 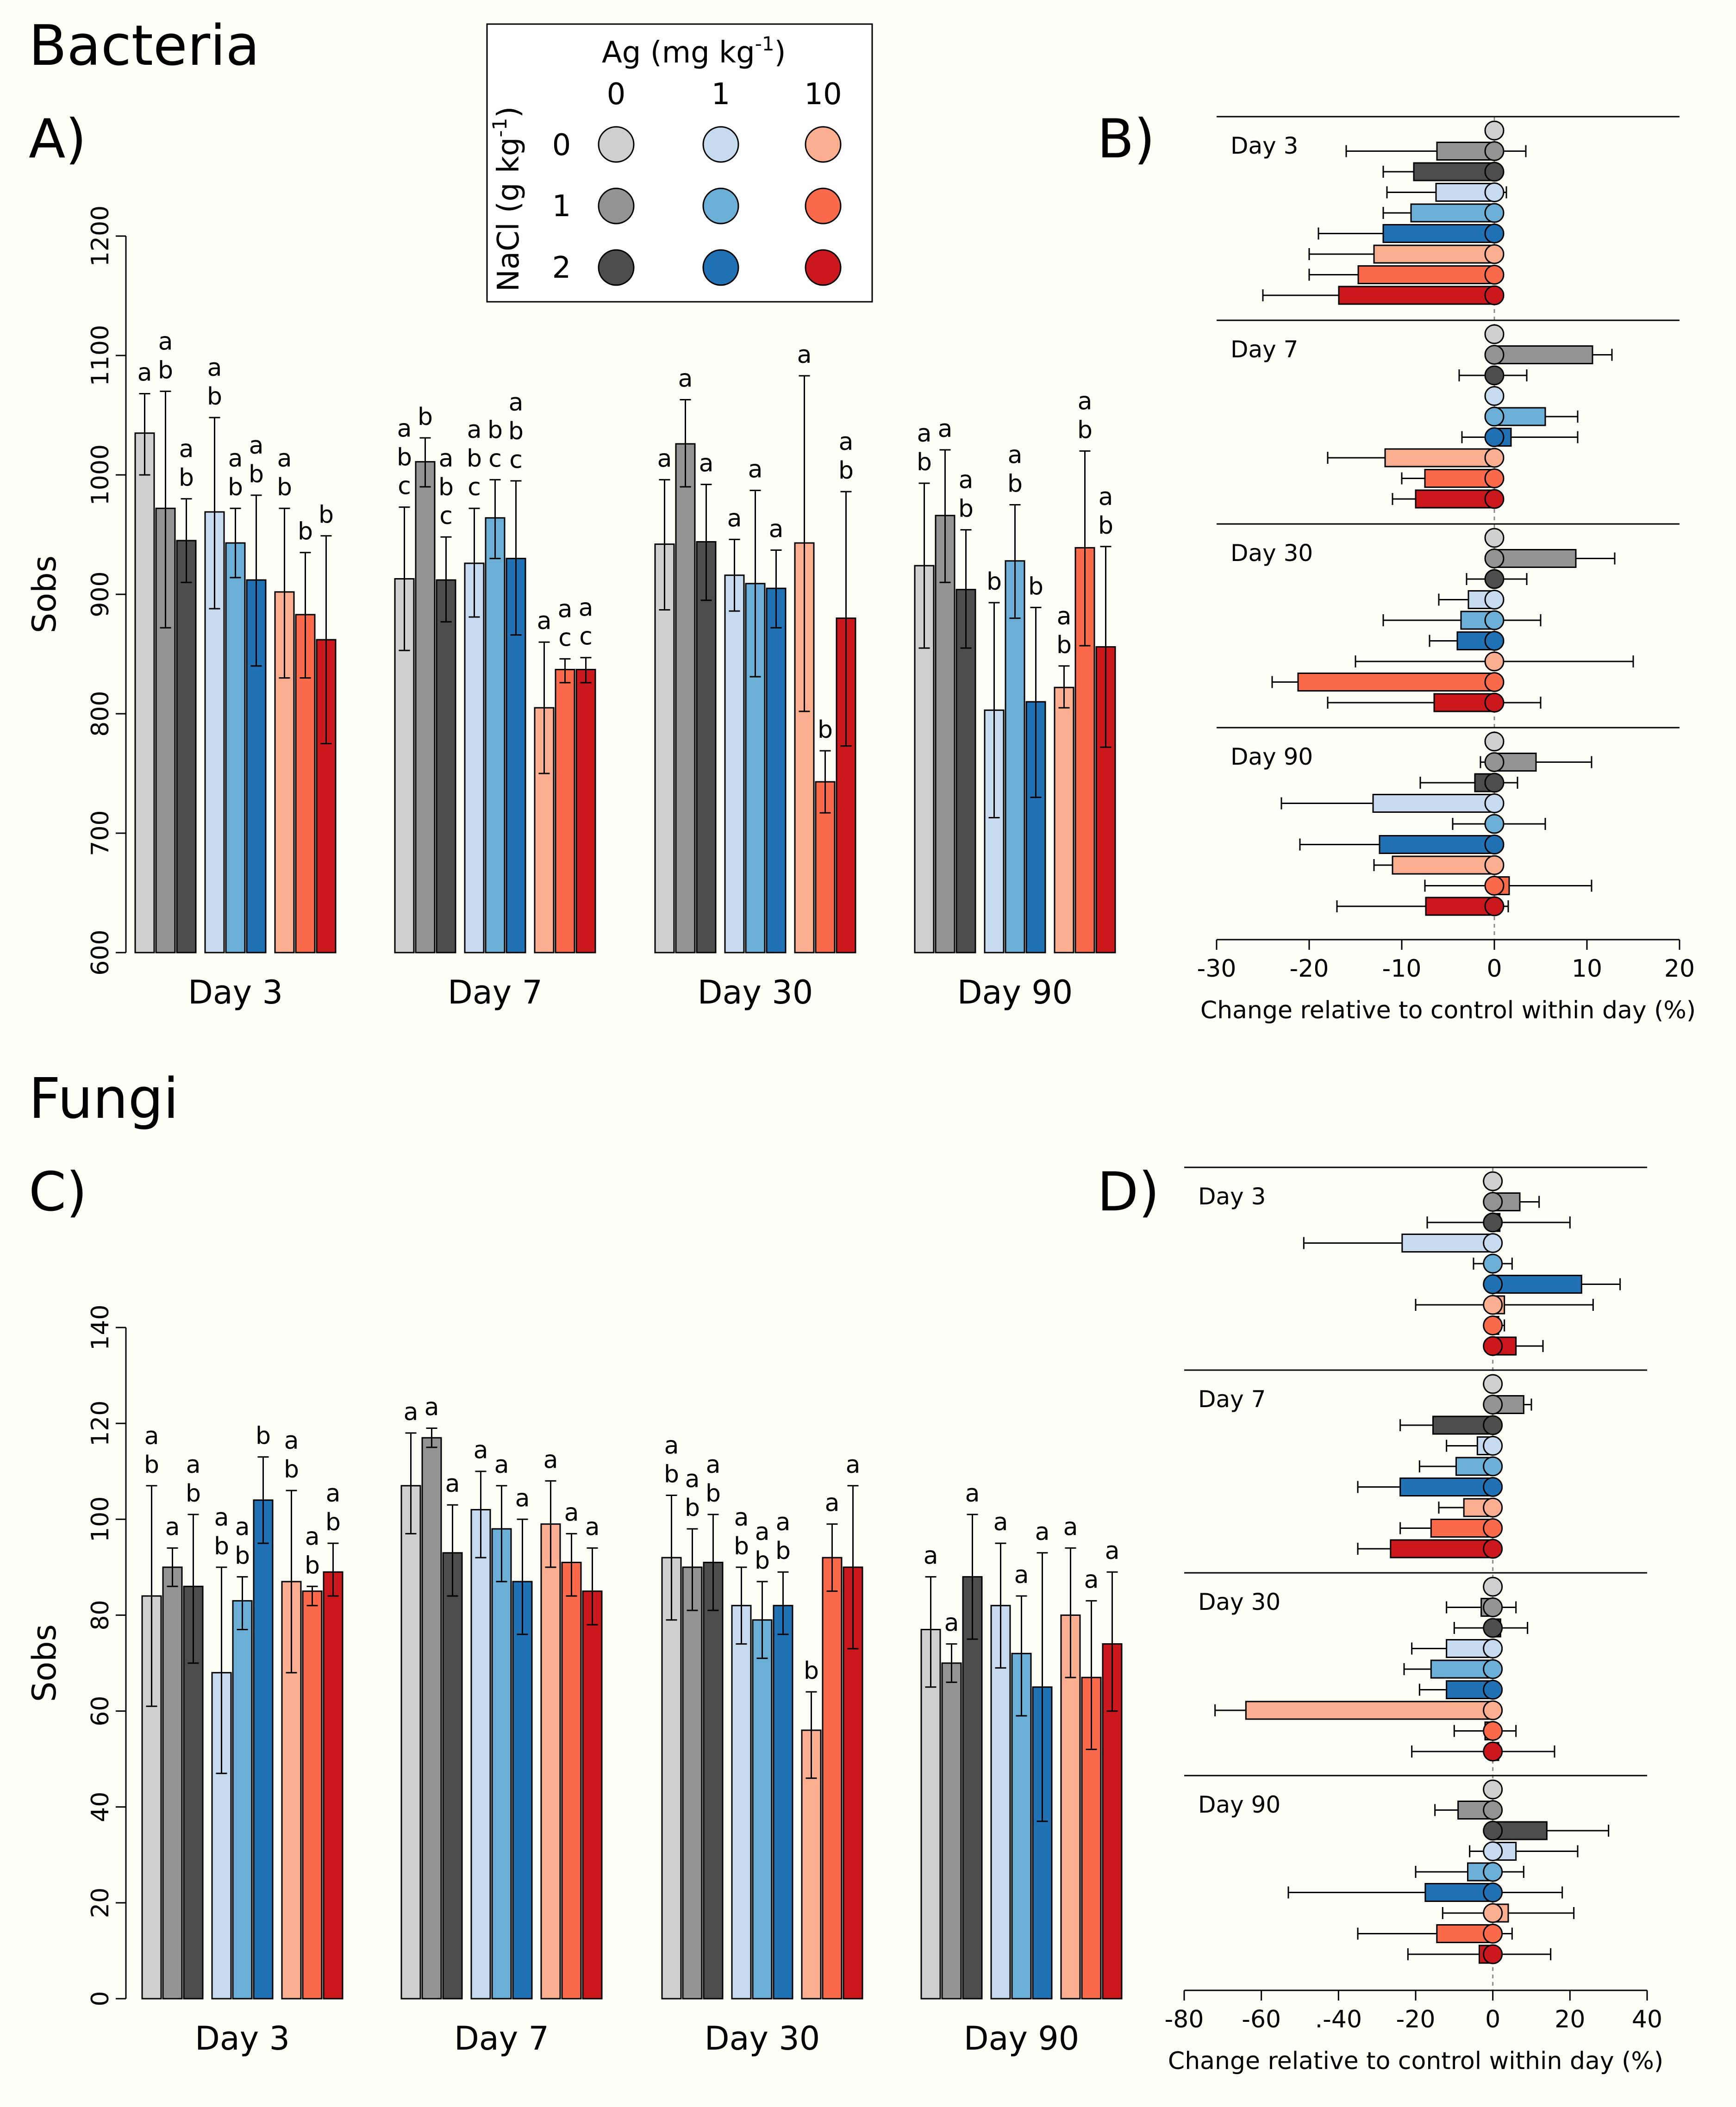 What do you see at coordinates (823, 205) in the screenshot?
I see `legend-dot-ag10-nacl1` at bounding box center [823, 205].